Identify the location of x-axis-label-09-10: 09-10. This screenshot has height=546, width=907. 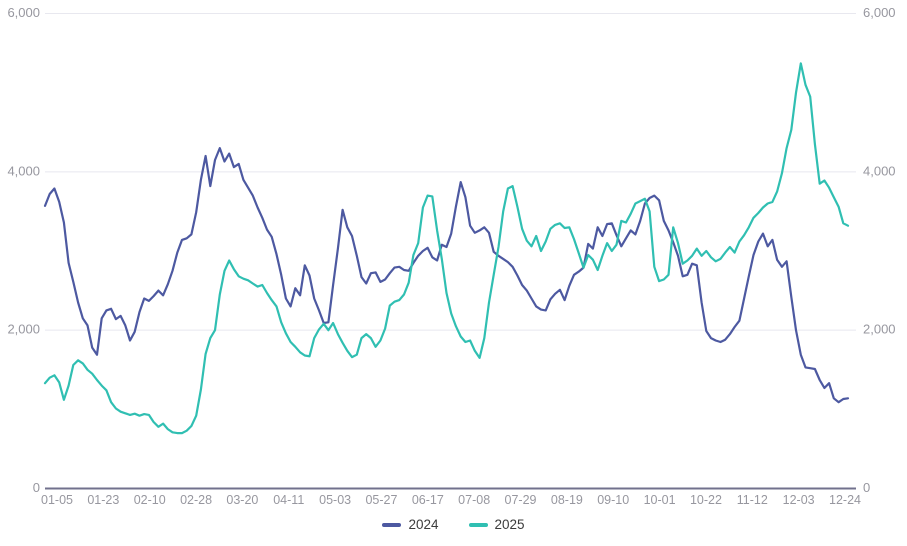
(613, 500).